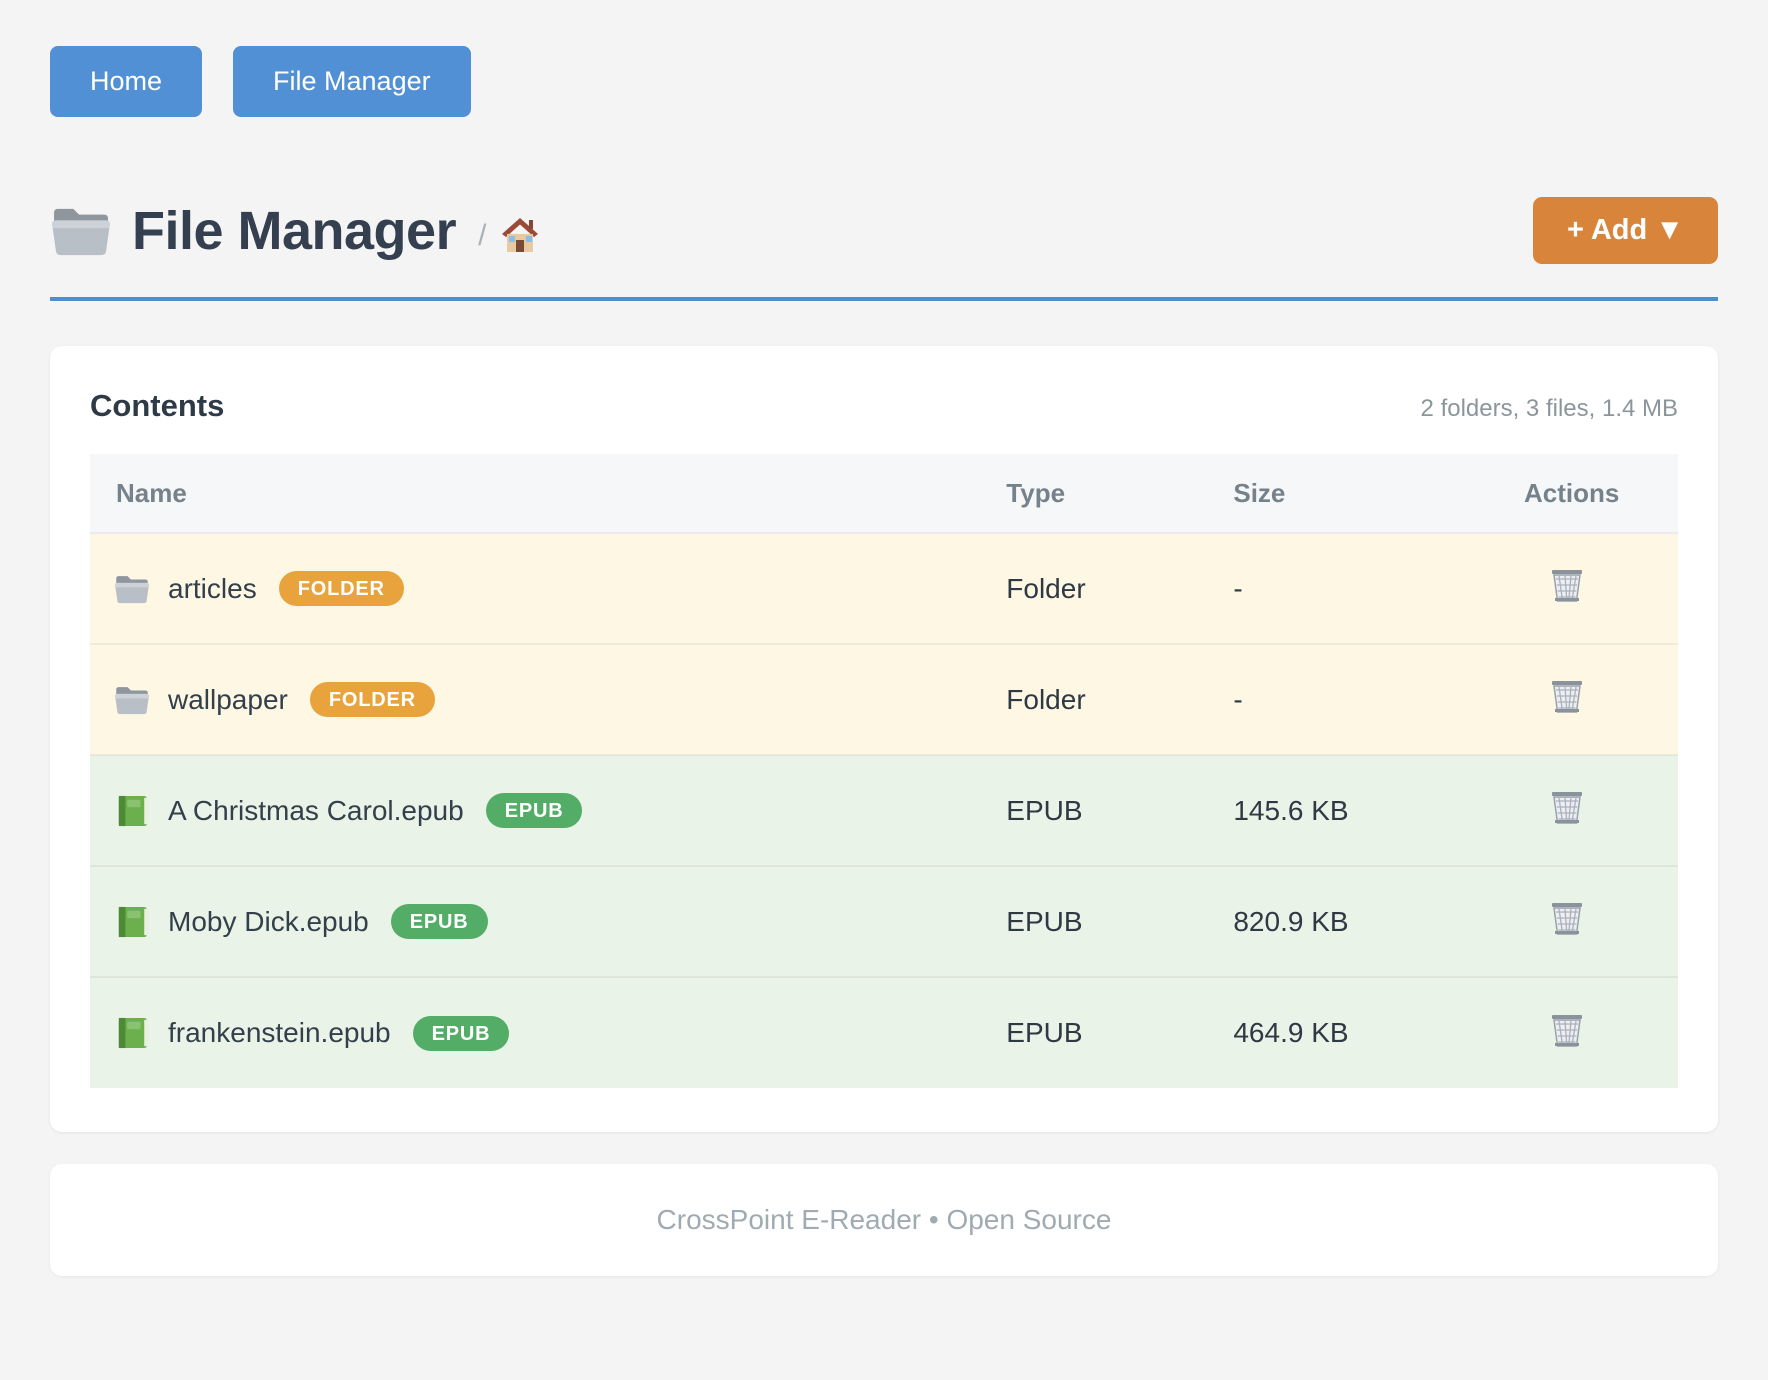 This screenshot has width=1768, height=1380. Describe the element at coordinates (279, 1032) in the screenshot. I see `file-name: frankenstein.epub` at that location.